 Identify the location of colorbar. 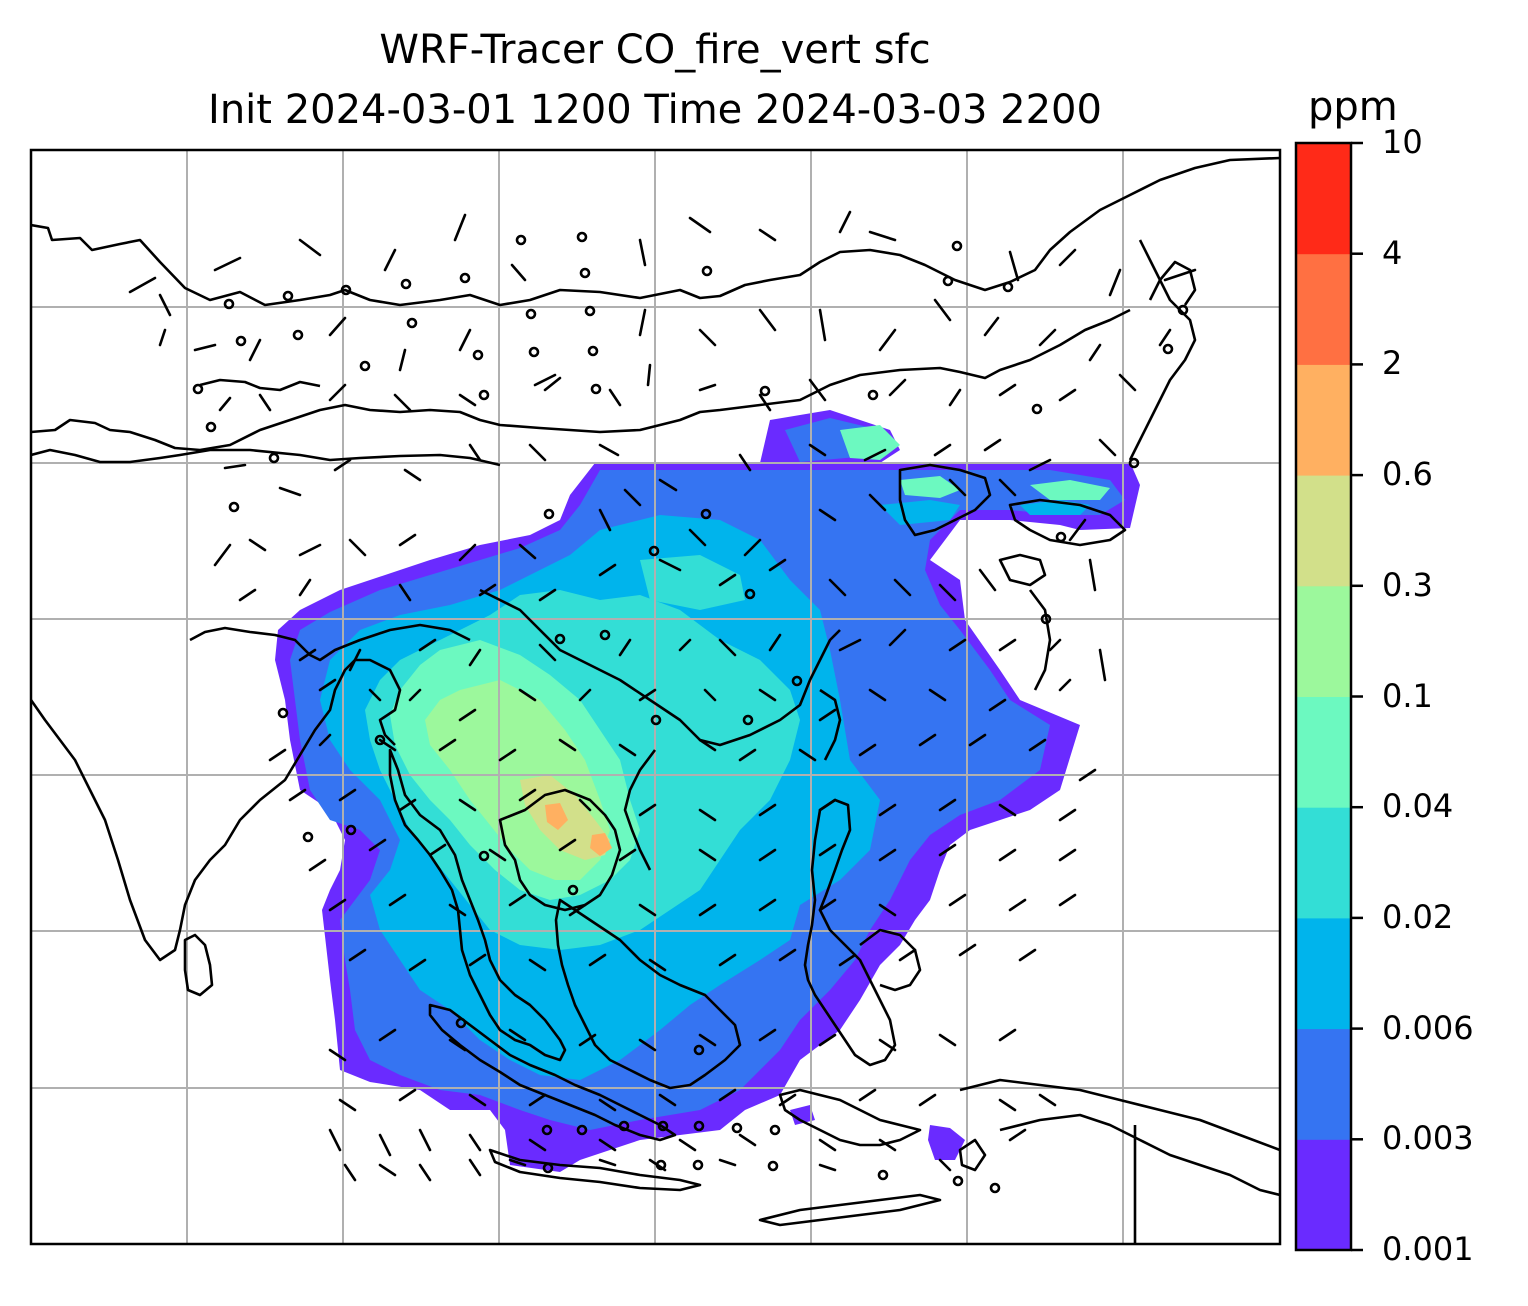
(1328, 696).